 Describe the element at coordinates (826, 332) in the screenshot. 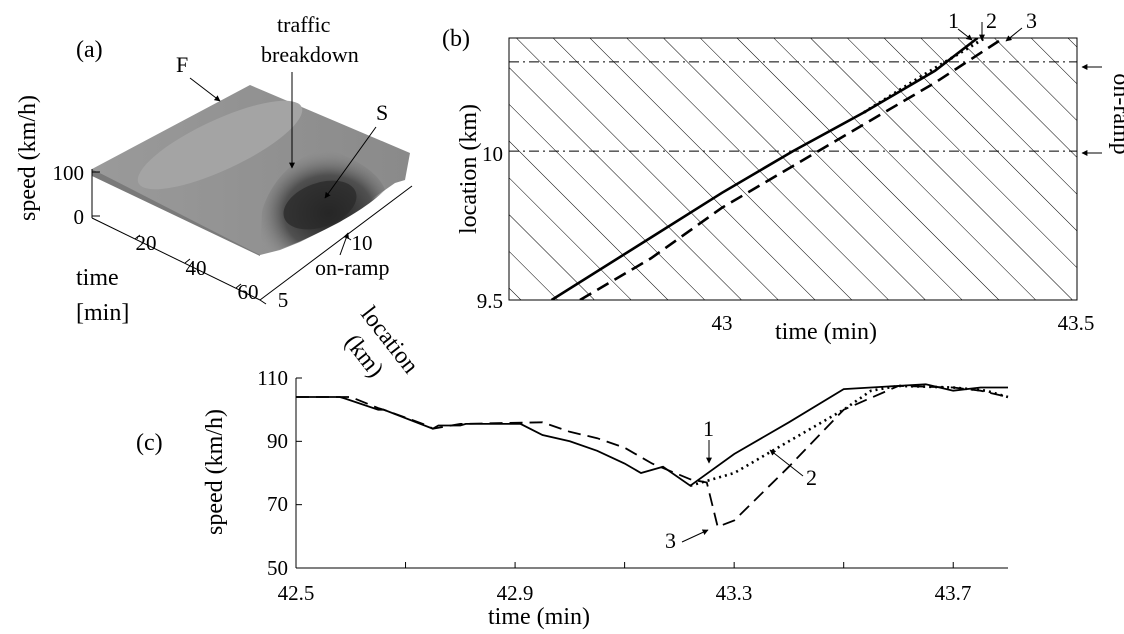

I see `b-x-axis-title: time (min)` at that location.